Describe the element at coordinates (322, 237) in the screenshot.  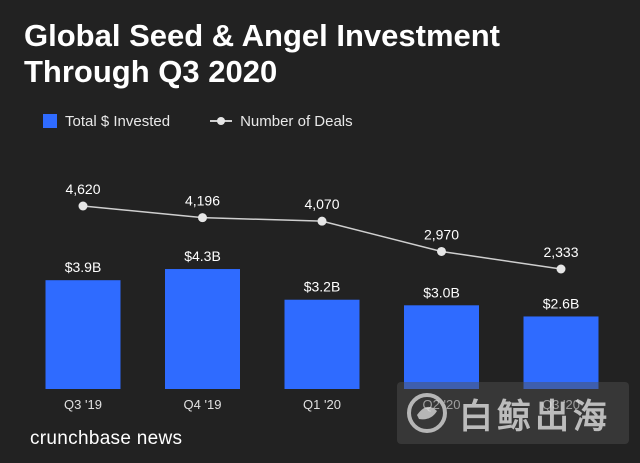
I see `deals-line` at that location.